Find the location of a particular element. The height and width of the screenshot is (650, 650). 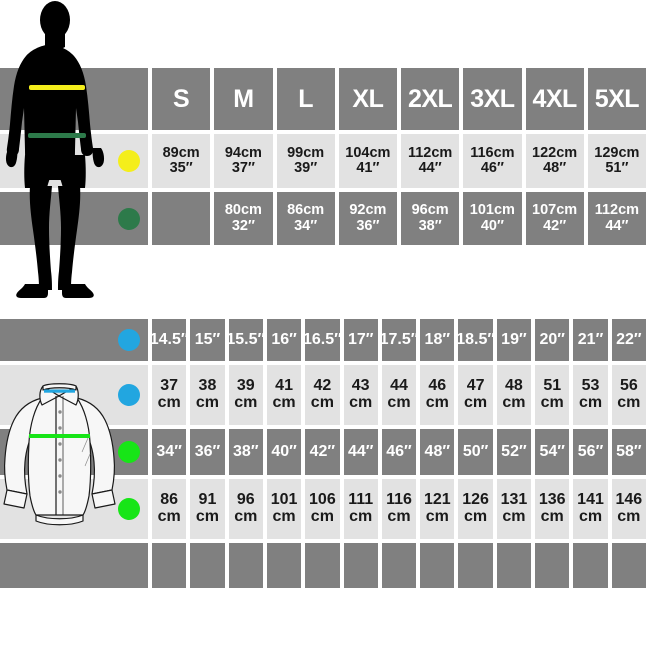

shirt-cell-chest-inch-11: 56″ is located at coordinates (590, 452).